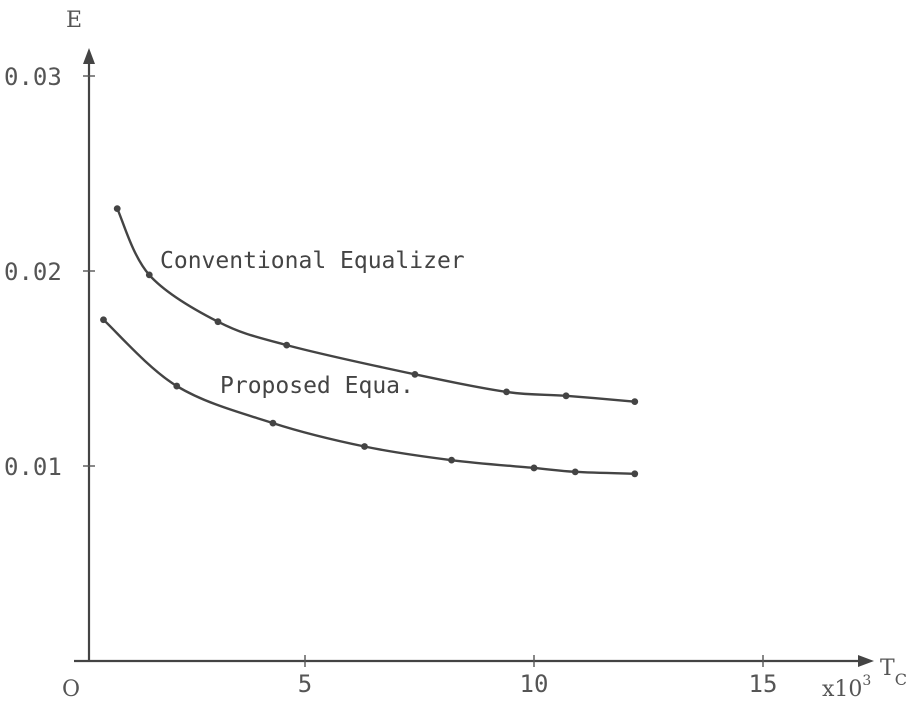 This screenshot has height=706, width=916. What do you see at coordinates (866, 661) in the screenshot?
I see `x-axis-arrow-icon` at bounding box center [866, 661].